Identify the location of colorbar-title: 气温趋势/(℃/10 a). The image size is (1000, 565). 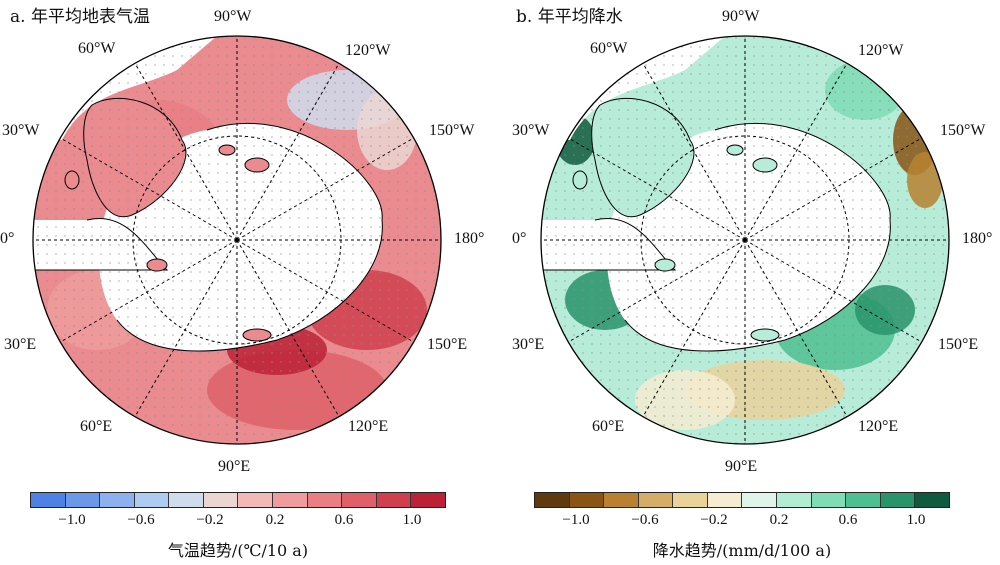
(238, 550).